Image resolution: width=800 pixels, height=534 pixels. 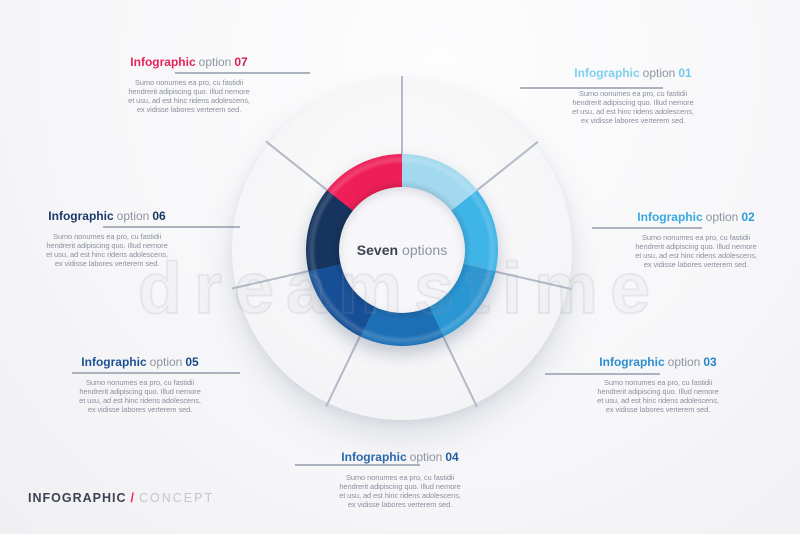 What do you see at coordinates (748, 217) in the screenshot?
I see `option-number: 02` at bounding box center [748, 217].